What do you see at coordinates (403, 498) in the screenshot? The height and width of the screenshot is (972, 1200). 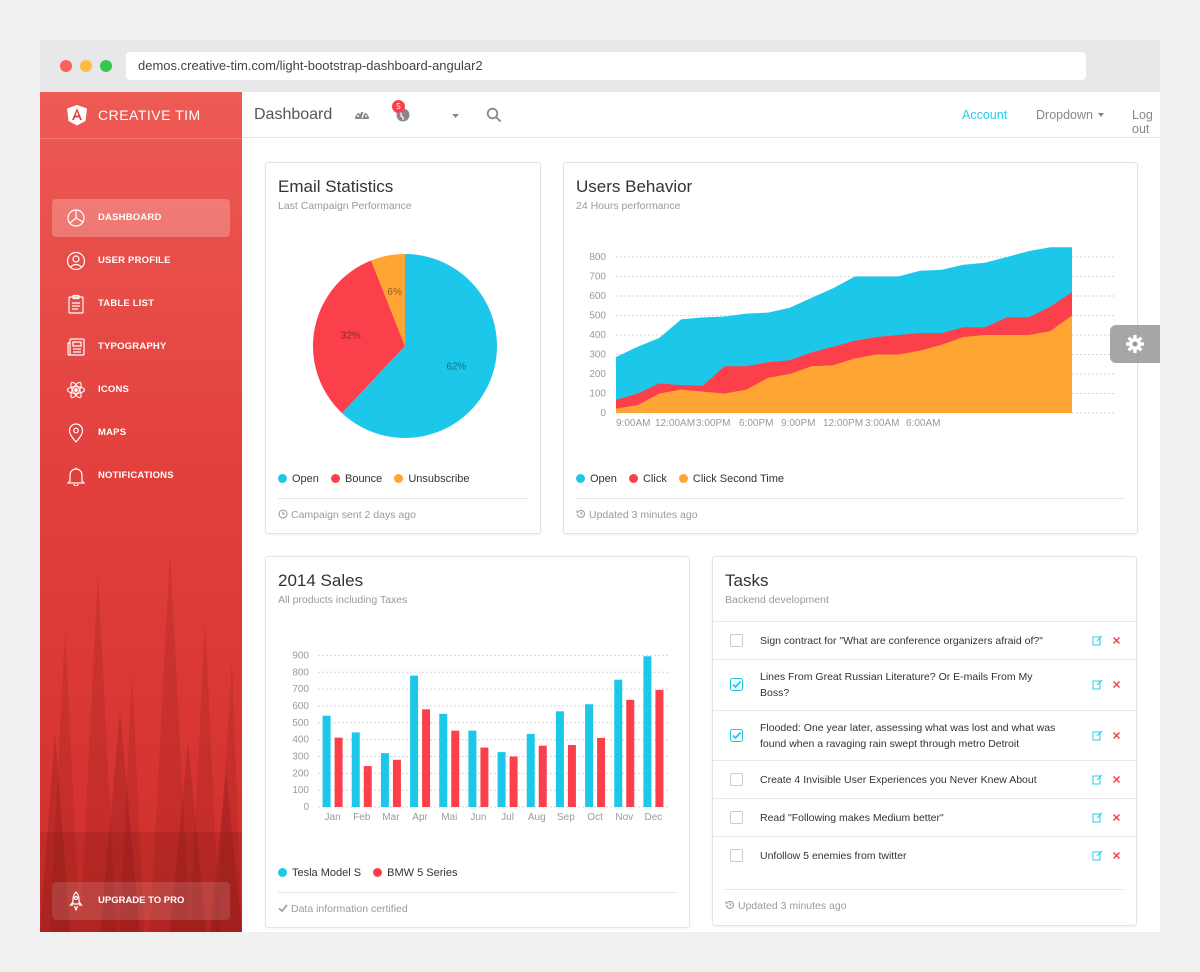 I see `card-divider` at bounding box center [403, 498].